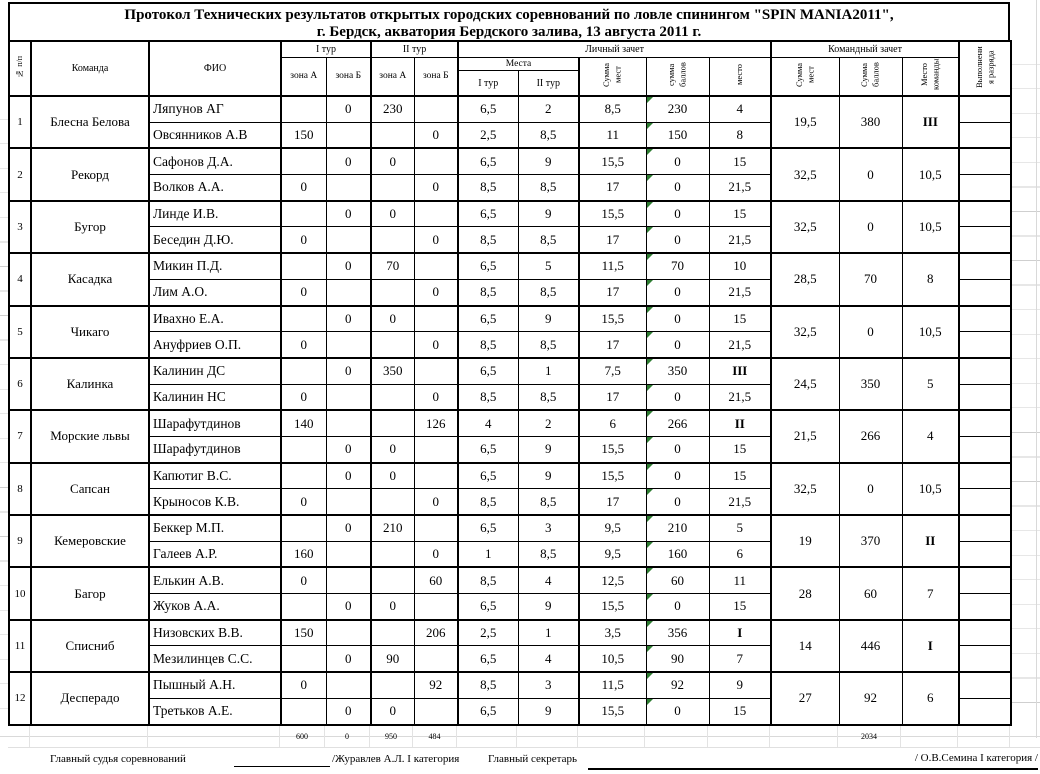 This screenshot has width=1040, height=774. What do you see at coordinates (805, 541) in the screenshot?
I see `cell-team-sum-mest: 19` at bounding box center [805, 541].